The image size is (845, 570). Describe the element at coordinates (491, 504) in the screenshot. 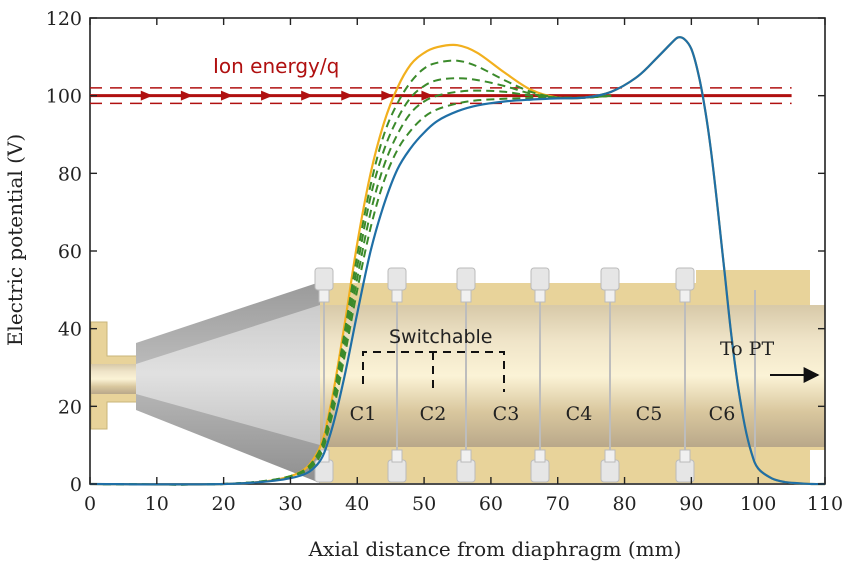

I see `x-tick-label: 60` at that location.